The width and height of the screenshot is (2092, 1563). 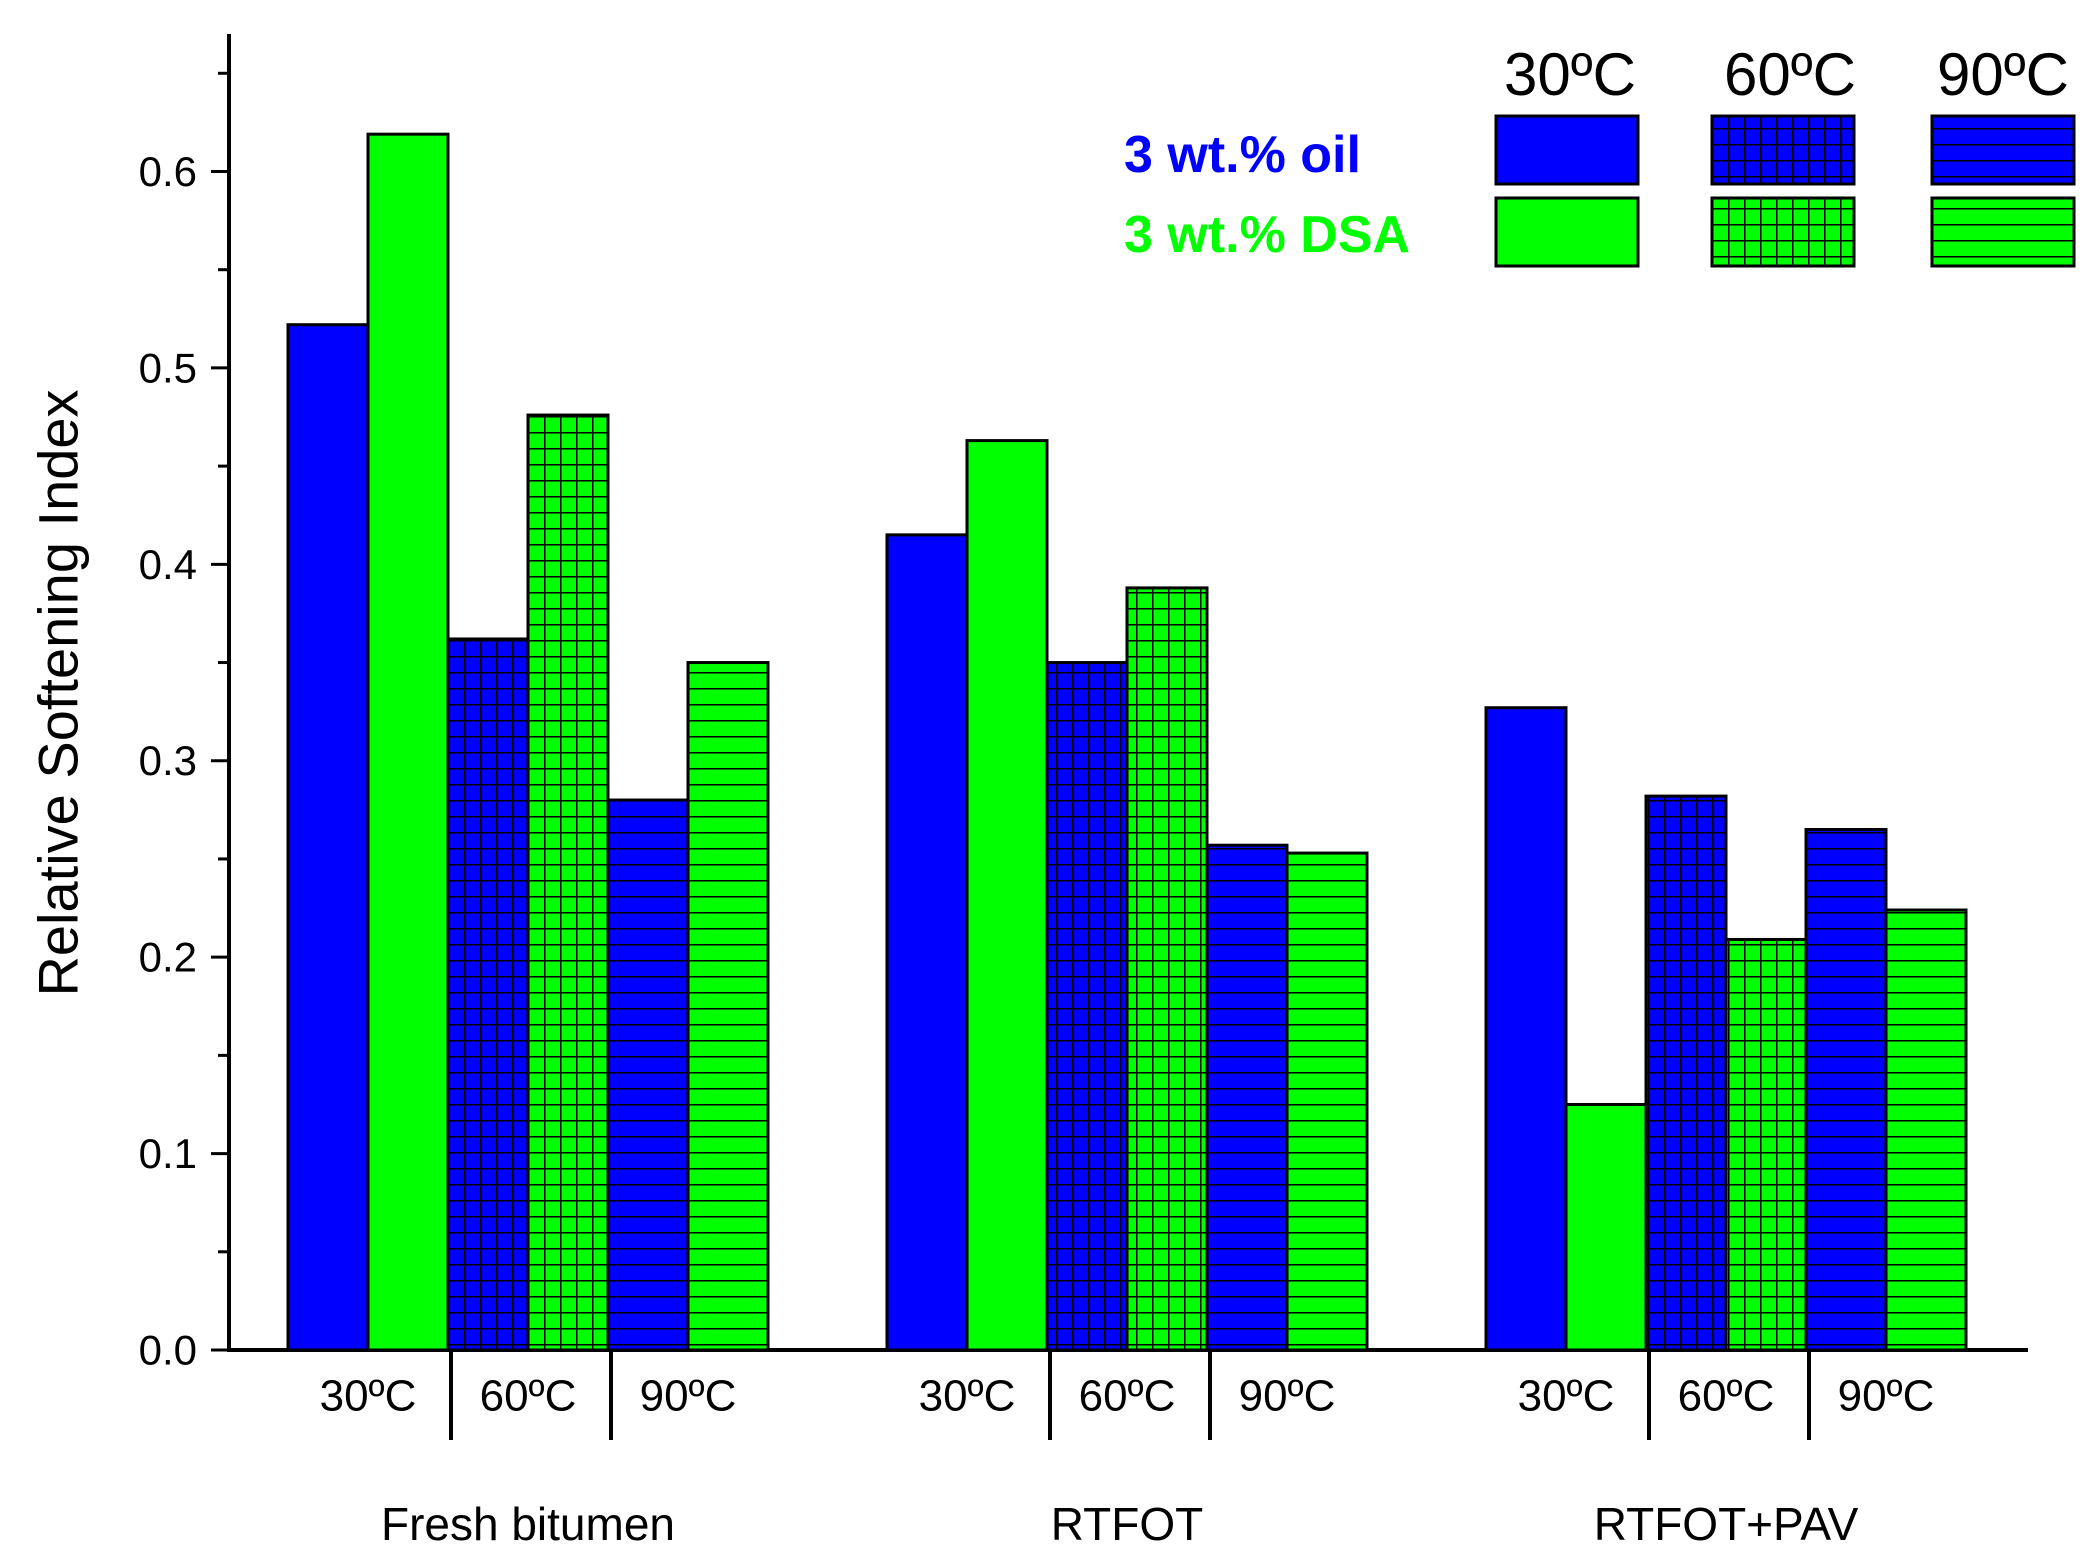 I want to click on y-ticks, so click(x=220, y=711).